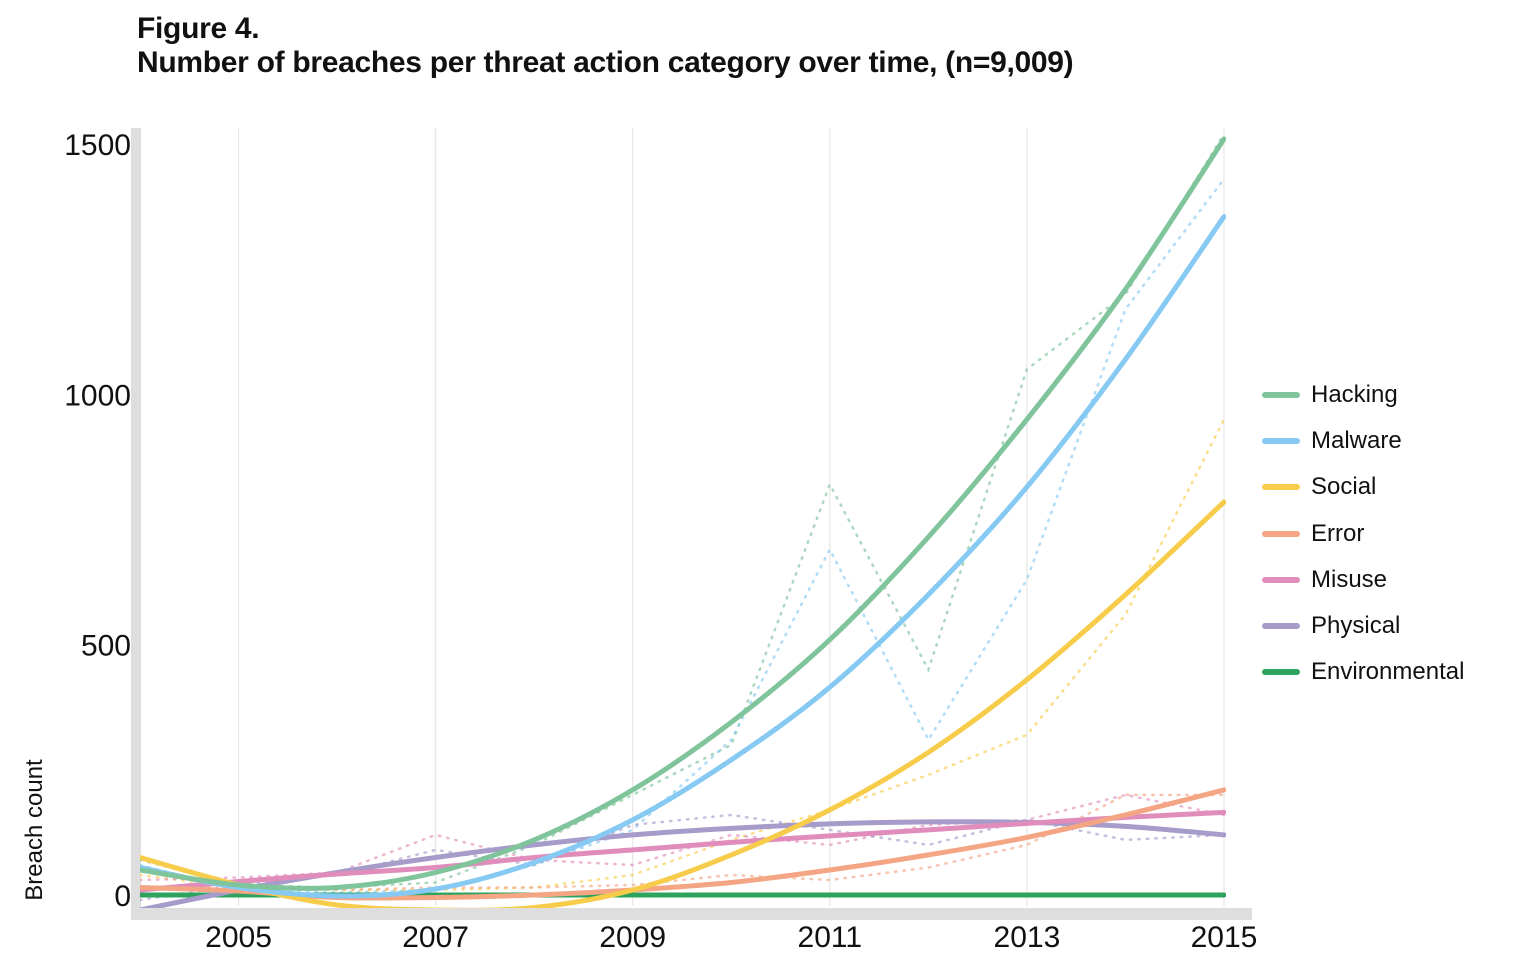 This screenshot has height=960, width=1536. I want to click on x-tick-label-2011: 2011, so click(830, 937).